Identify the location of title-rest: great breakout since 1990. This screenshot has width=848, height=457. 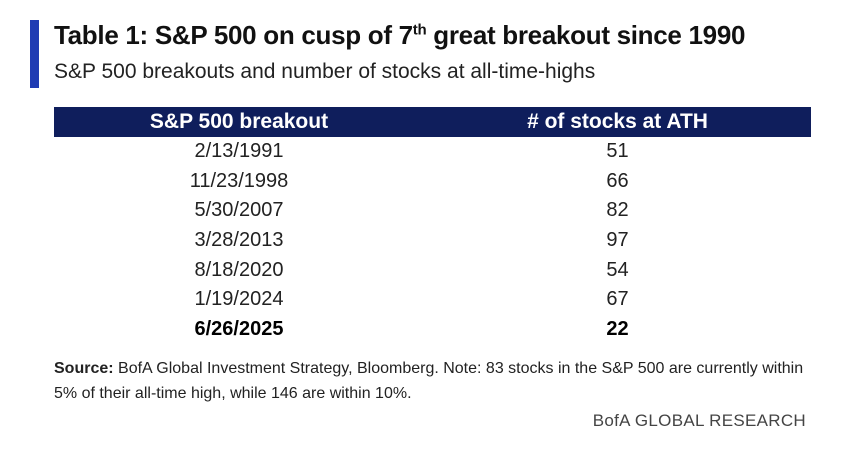
(586, 35).